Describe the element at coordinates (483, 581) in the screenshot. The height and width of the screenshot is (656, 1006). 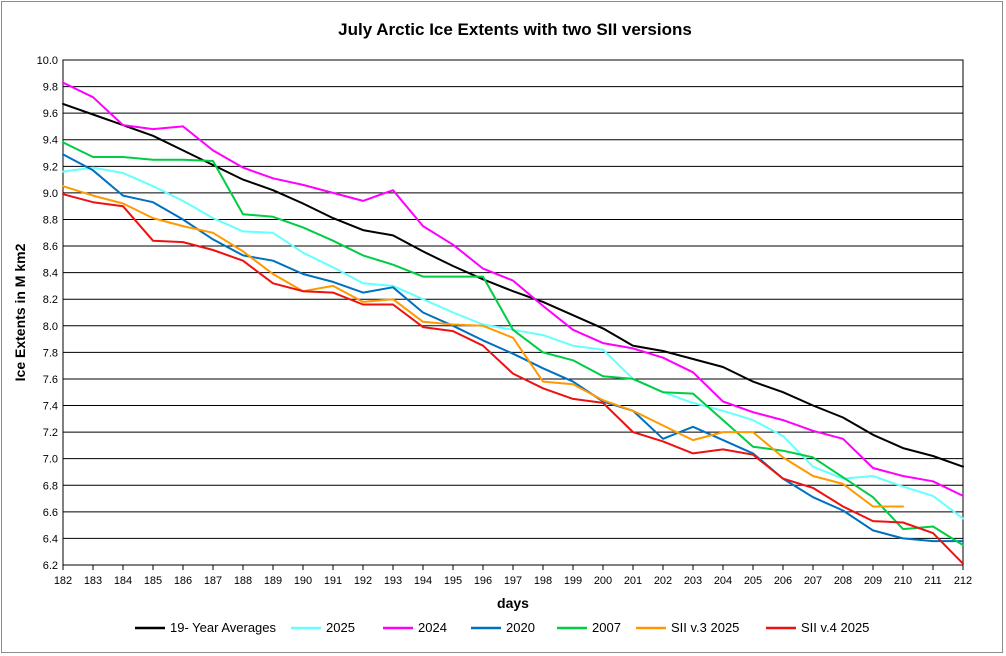
I see `x-tick-label: 196` at that location.